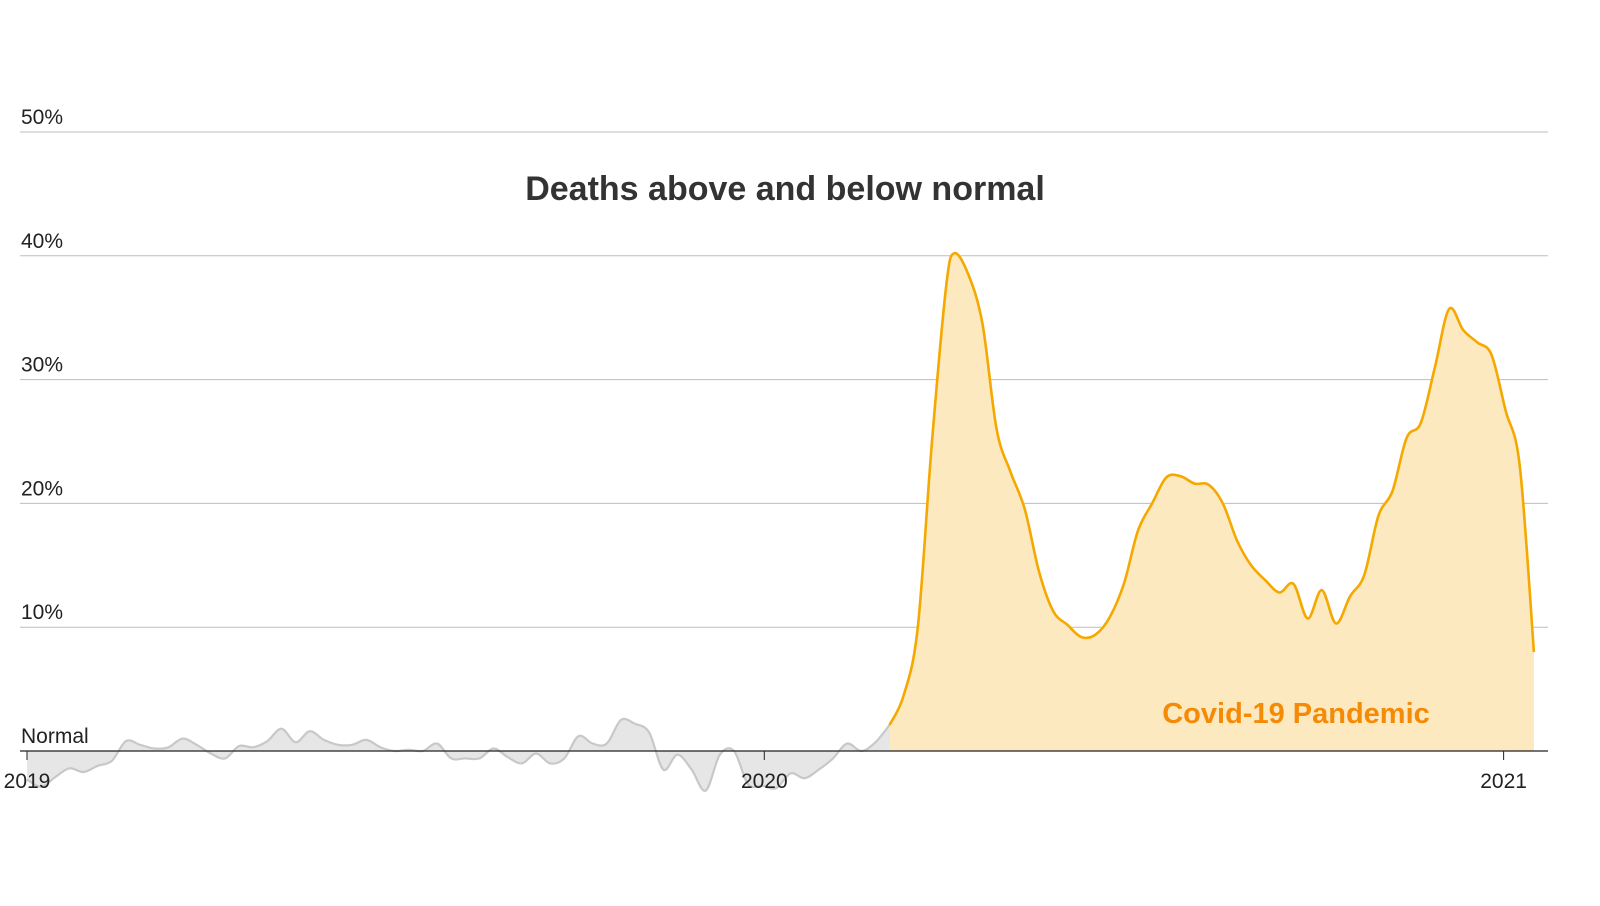 The height and width of the screenshot is (906, 1600). Describe the element at coordinates (42, 117) in the screenshot. I see `y-tick-label: 50%` at that location.